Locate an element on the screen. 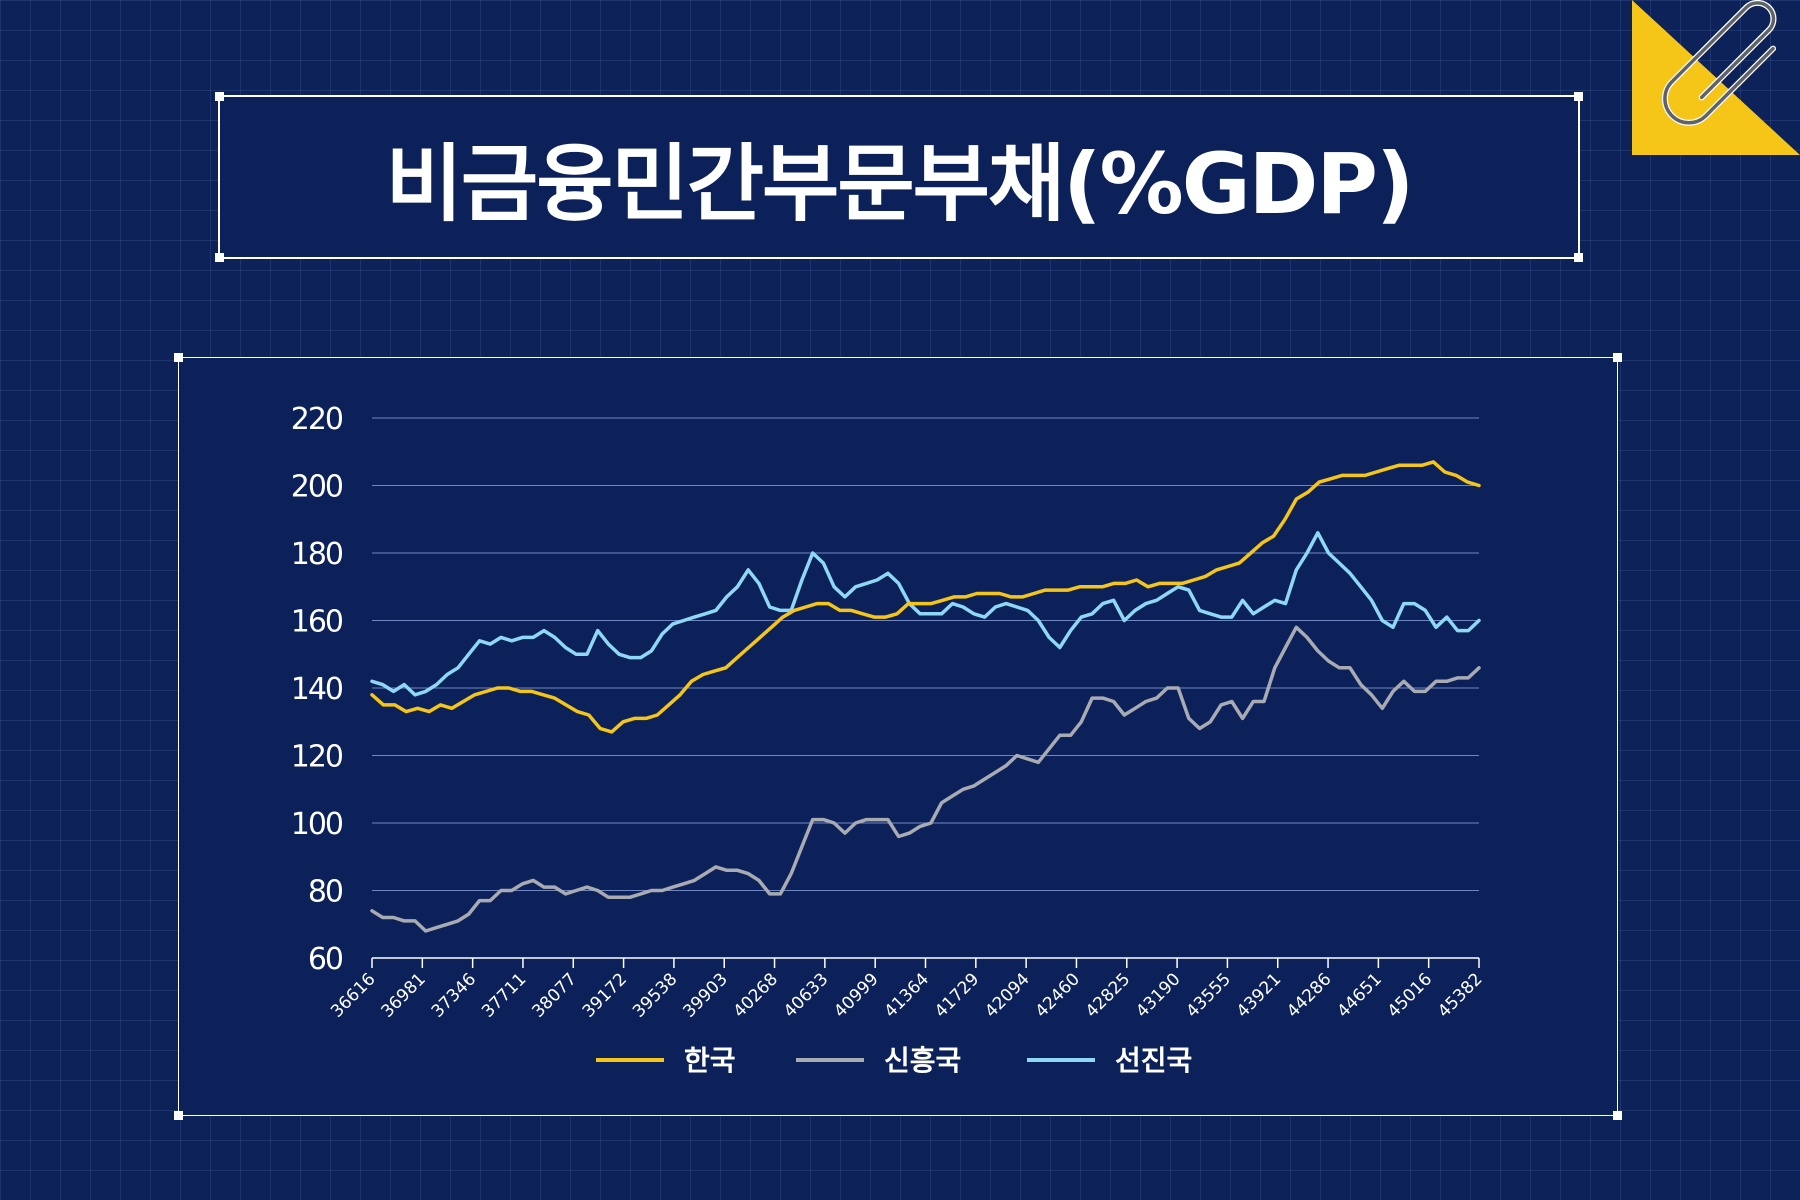 The image size is (1800, 1200). x-tick-label: 37711 is located at coordinates (504, 995).